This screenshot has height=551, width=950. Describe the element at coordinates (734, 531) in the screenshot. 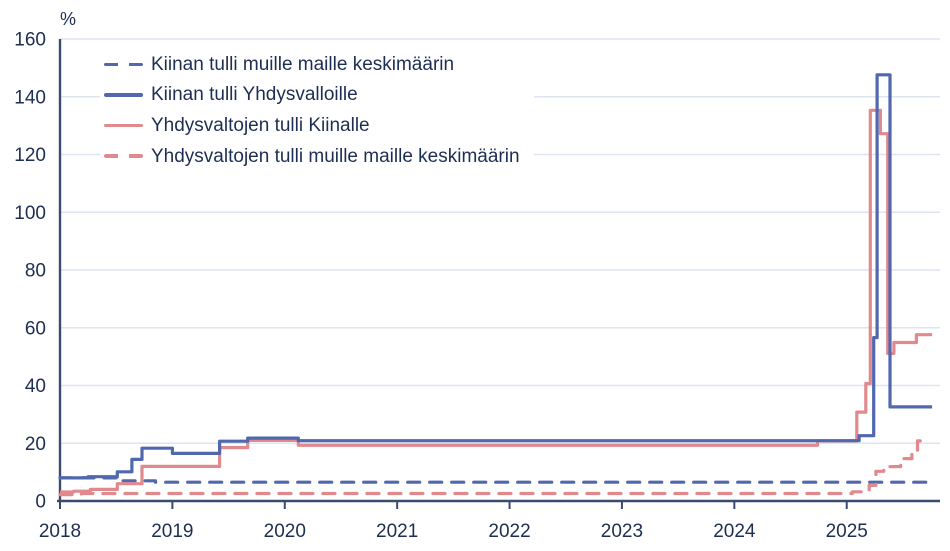

I see `x-tick-label-2024: 2024` at that location.